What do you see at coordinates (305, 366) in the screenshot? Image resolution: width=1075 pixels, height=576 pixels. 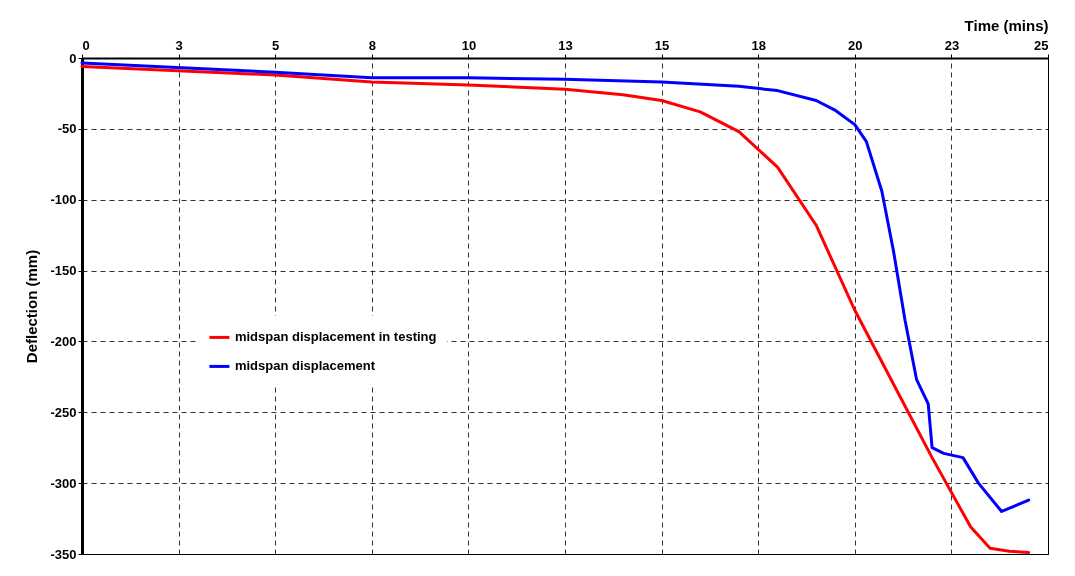 I see `legend-label: midspan displacement` at bounding box center [305, 366].